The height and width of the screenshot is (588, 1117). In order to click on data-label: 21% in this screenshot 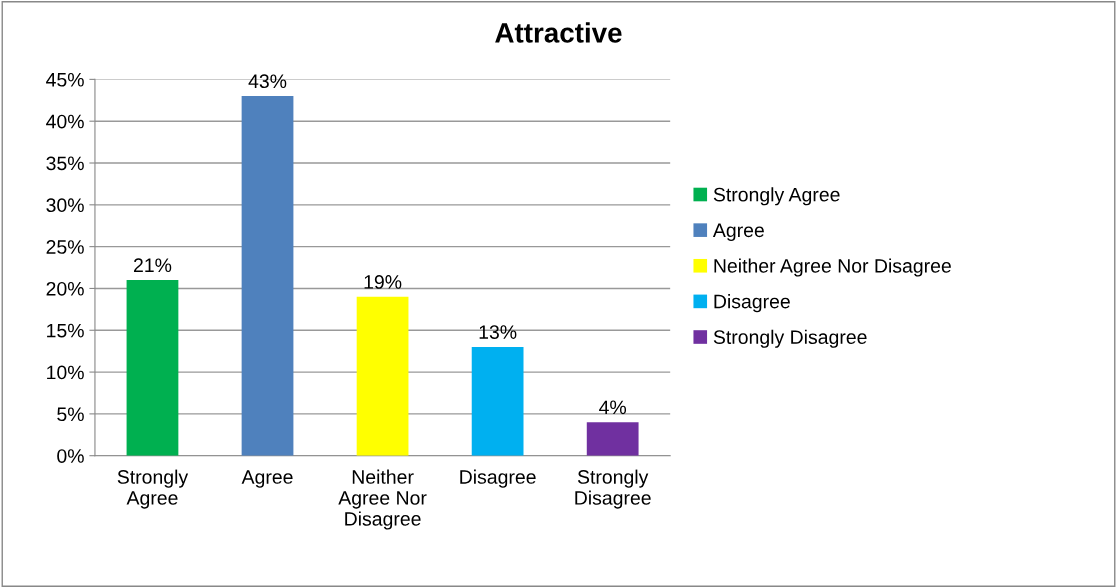, I will do `click(152, 265)`.